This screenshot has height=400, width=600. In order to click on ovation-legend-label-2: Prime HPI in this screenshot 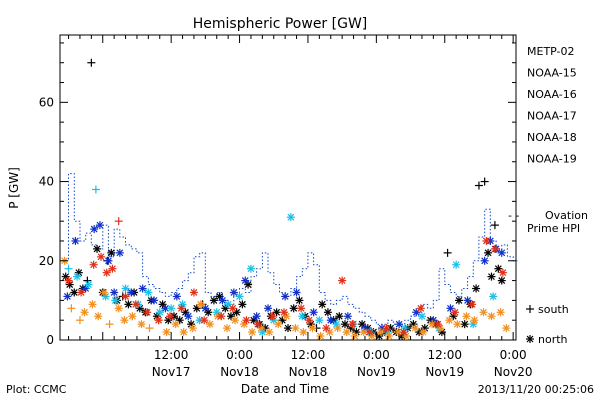, I will do `click(553, 228)`.